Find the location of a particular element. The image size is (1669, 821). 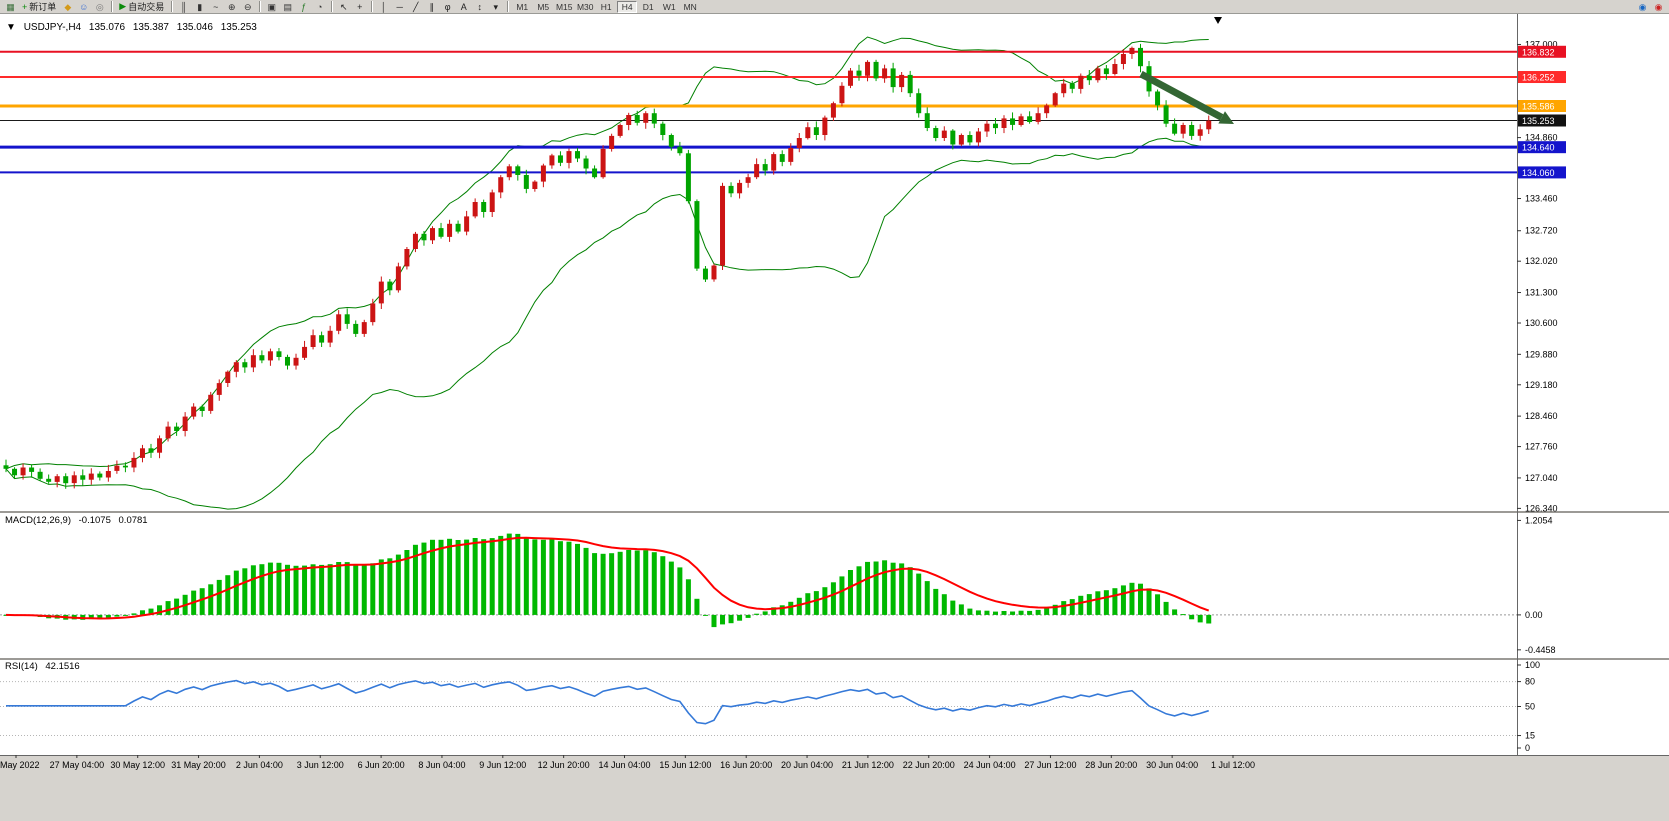

svg-text: 0.00 is located at coordinates (1534, 615).